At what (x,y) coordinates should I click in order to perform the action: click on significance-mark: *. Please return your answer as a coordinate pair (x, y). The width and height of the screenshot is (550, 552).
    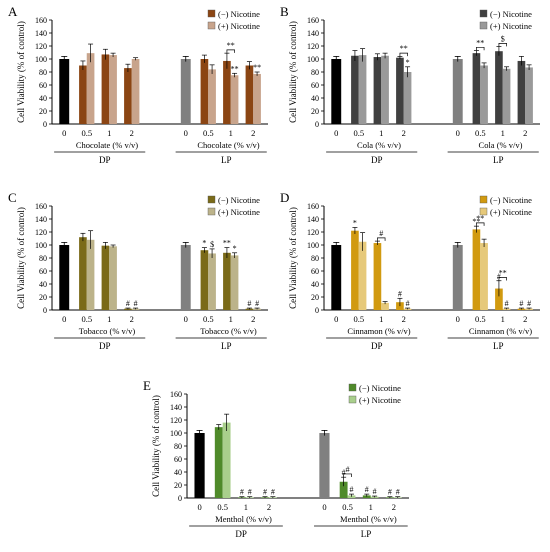
    Looking at the image, I should click on (204, 243).